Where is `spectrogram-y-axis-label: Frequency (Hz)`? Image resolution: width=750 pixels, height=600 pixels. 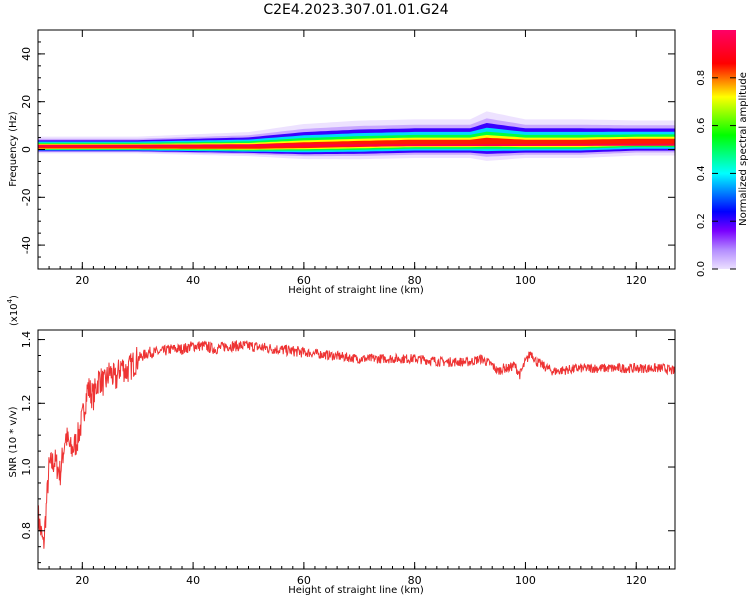
spectrogram-y-axis-label: Frequency (Hz) is located at coordinates (13, 149).